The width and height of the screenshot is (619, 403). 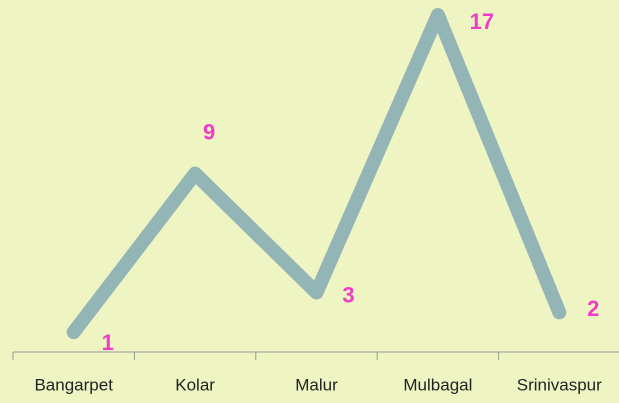 What do you see at coordinates (482, 21) in the screenshot?
I see `value-label: 17` at bounding box center [482, 21].